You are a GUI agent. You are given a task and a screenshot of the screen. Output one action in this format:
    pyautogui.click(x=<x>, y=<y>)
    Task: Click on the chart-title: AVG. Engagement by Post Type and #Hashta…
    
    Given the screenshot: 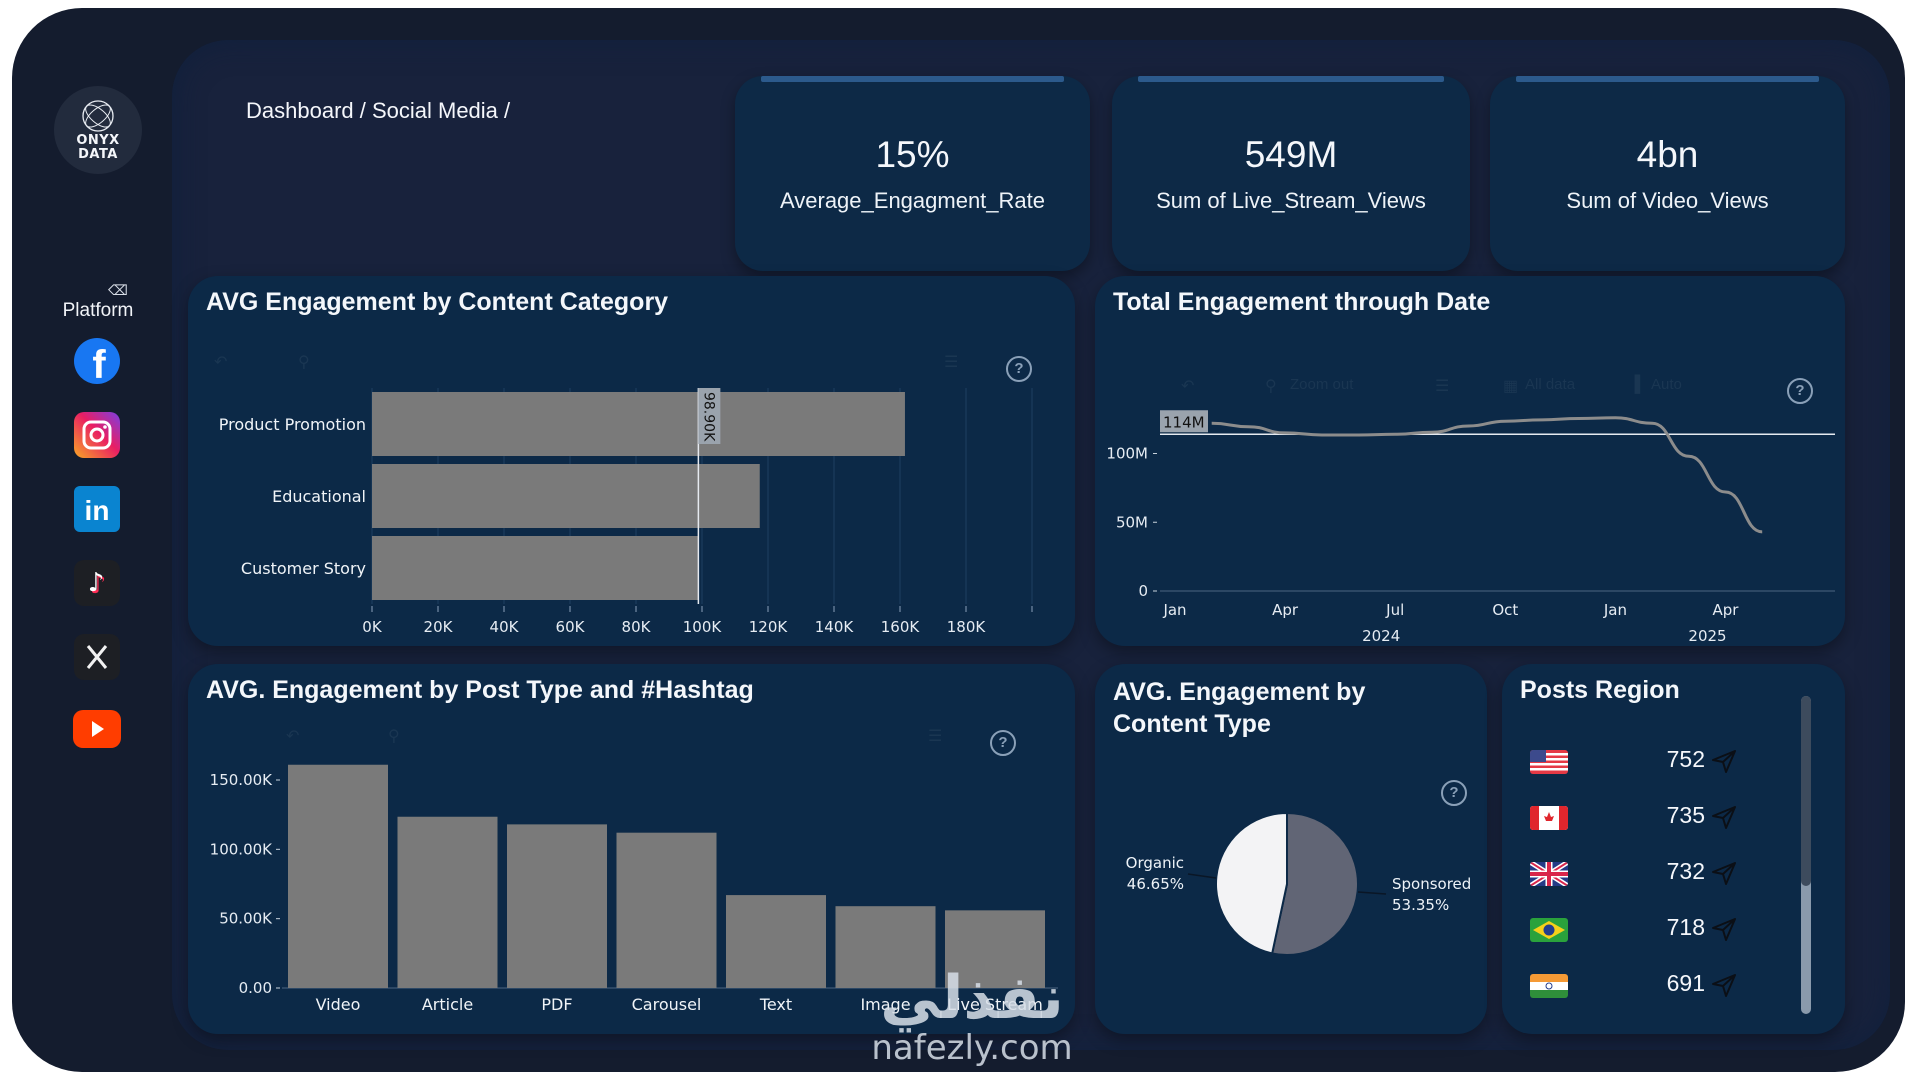 What is the action you would take?
    pyautogui.click(x=480, y=690)
    